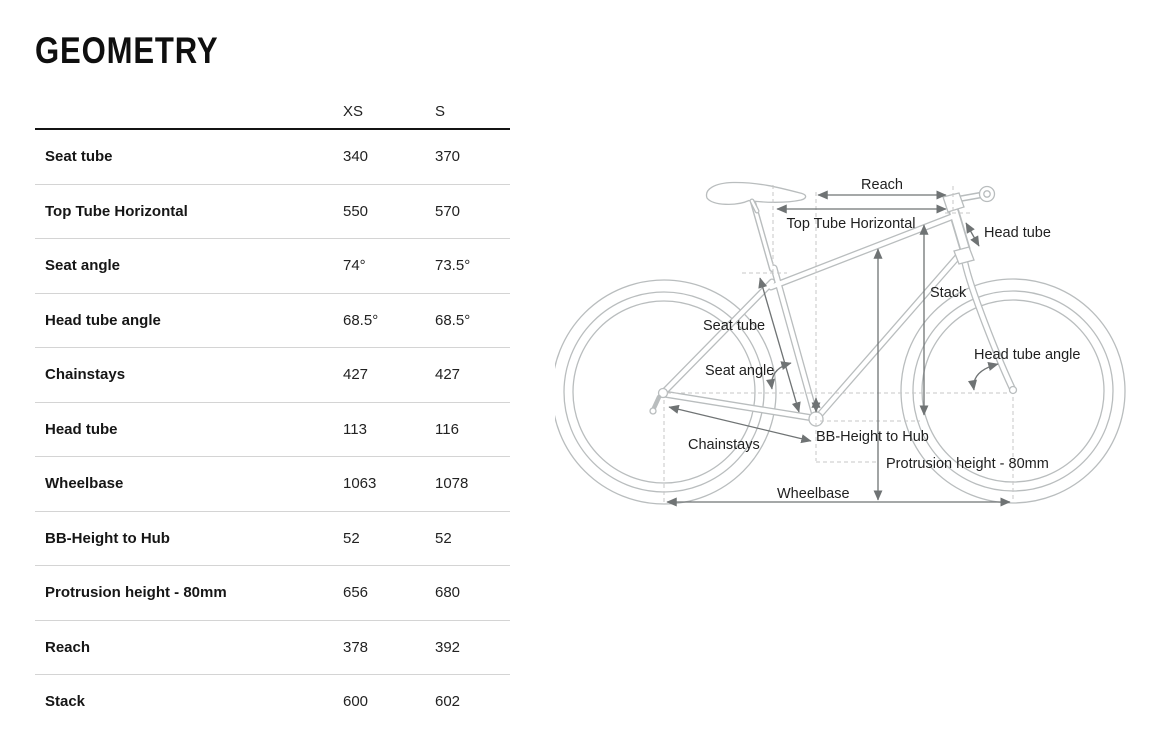 The height and width of the screenshot is (734, 1171). Describe the element at coordinates (967, 464) in the screenshot. I see `protrusion-height-label: Protrusion height - 80mm` at that location.